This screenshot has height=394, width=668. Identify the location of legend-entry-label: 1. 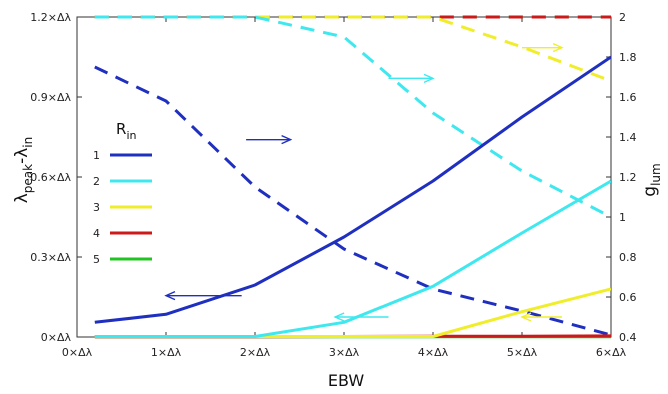
(96, 155).